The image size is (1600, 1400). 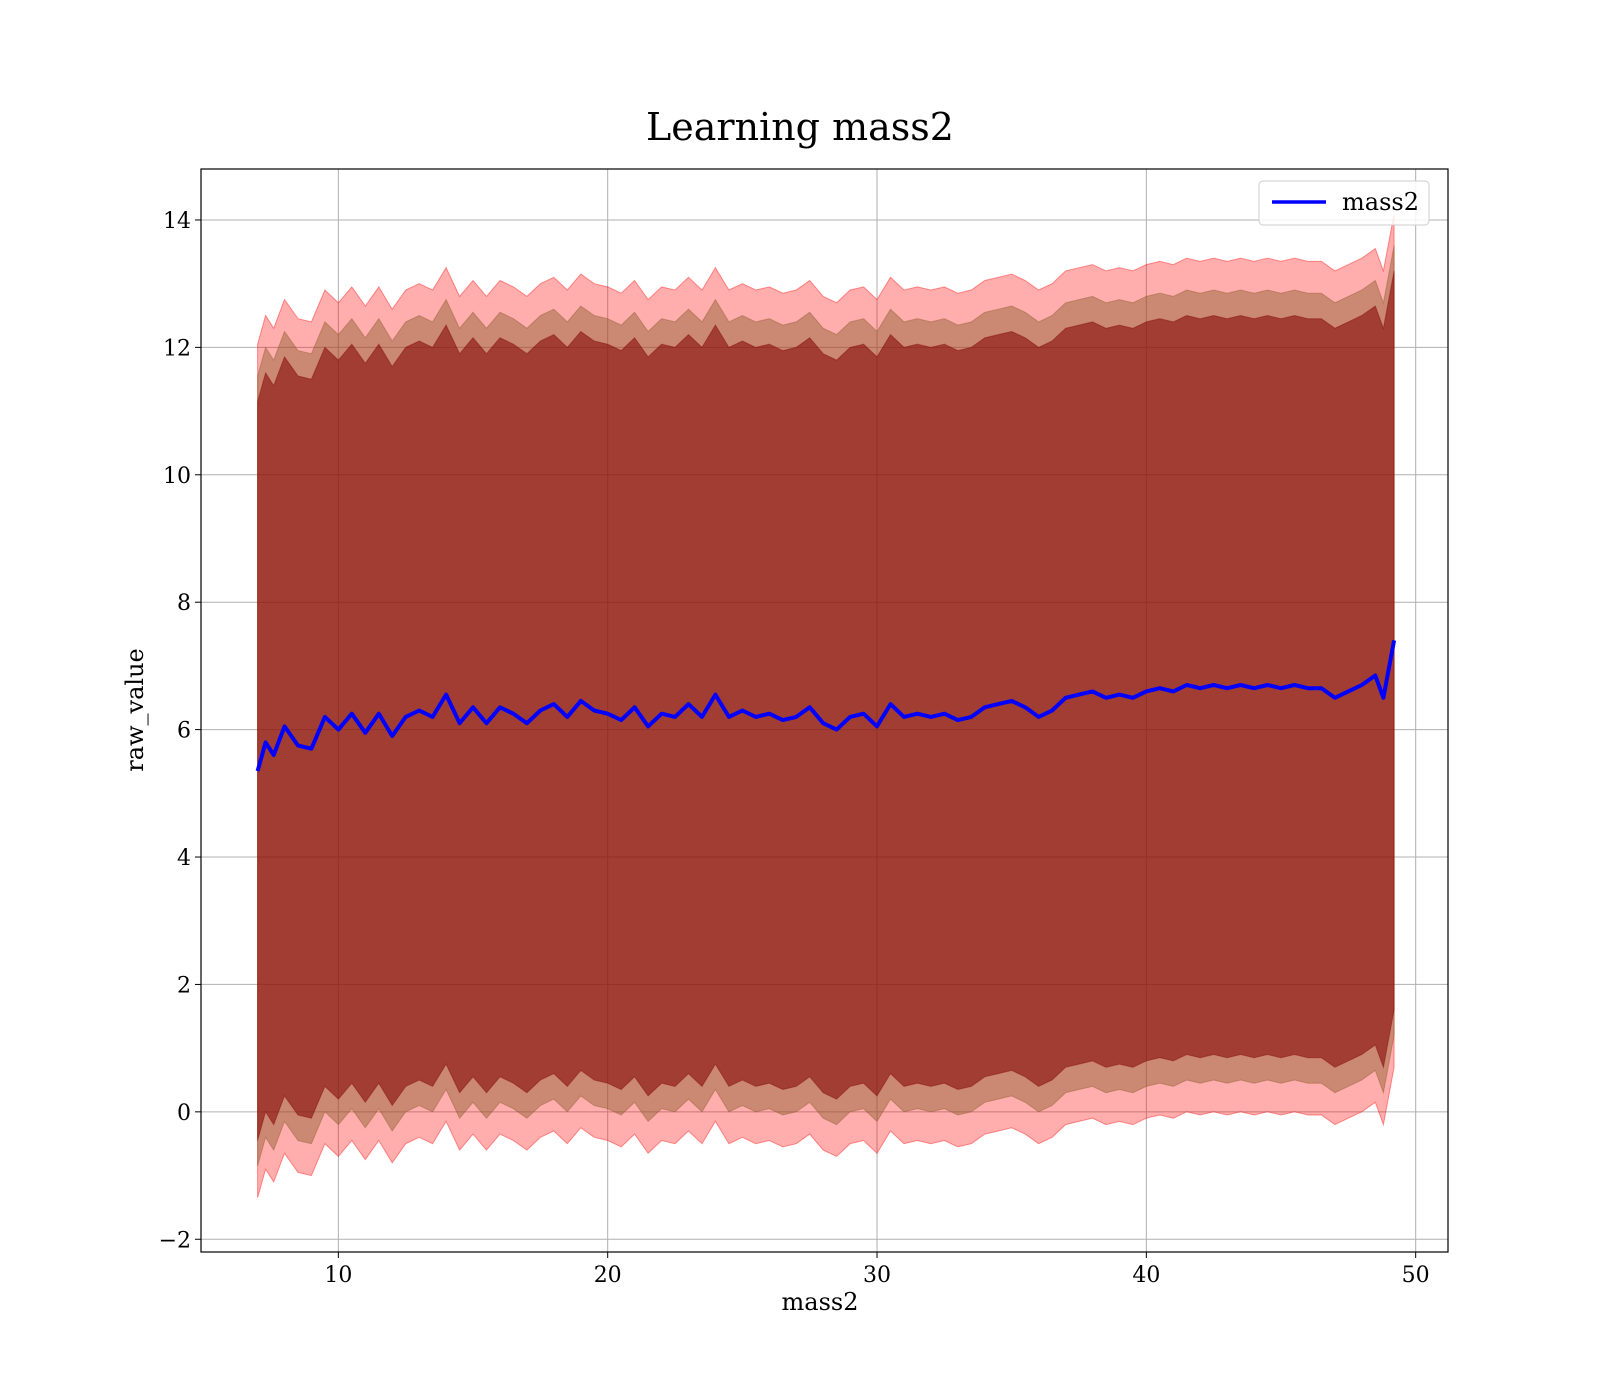 What do you see at coordinates (184, 731) in the screenshot?
I see `y-tick-label: 6` at bounding box center [184, 731].